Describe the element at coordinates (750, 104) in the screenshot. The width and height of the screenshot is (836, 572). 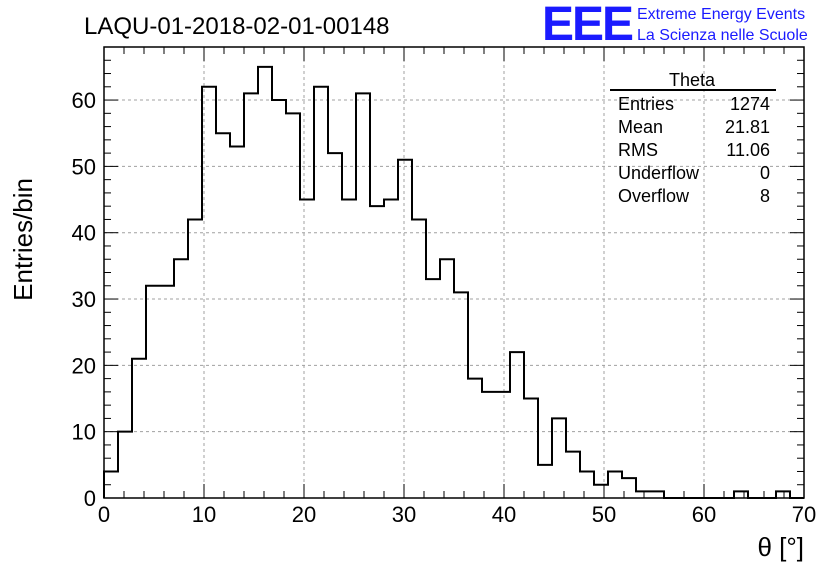
I see `stats-value: 1274` at that location.